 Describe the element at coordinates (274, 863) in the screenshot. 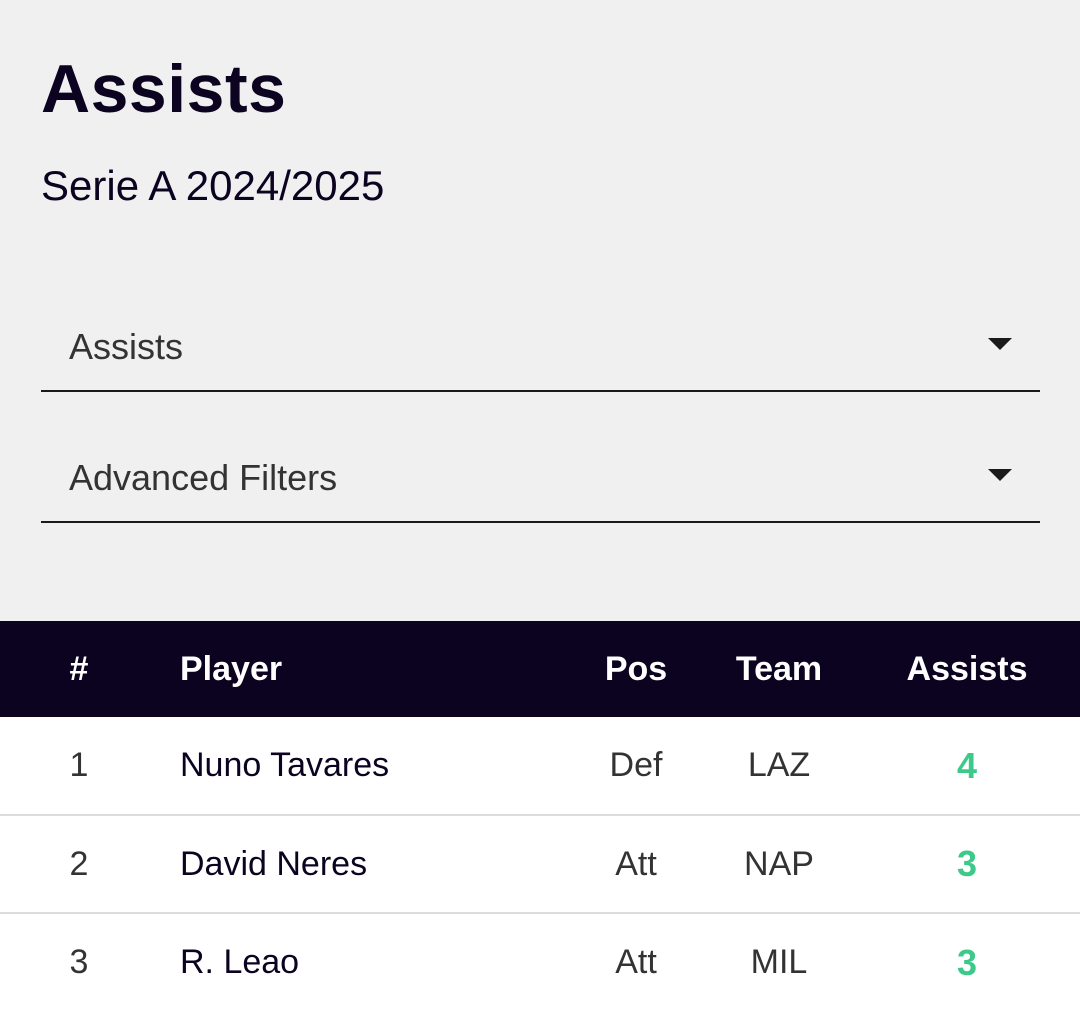

I see `player-name-cell: David Neres` at that location.